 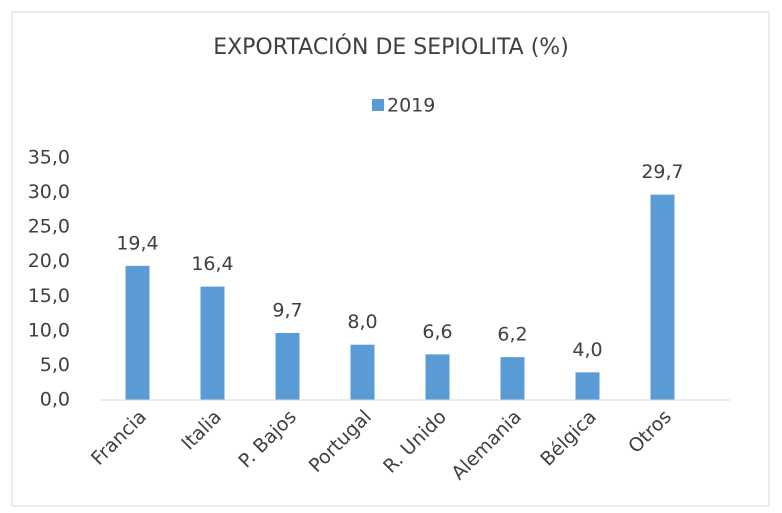 I want to click on y-tick-label: 0,0, so click(x=55, y=400).